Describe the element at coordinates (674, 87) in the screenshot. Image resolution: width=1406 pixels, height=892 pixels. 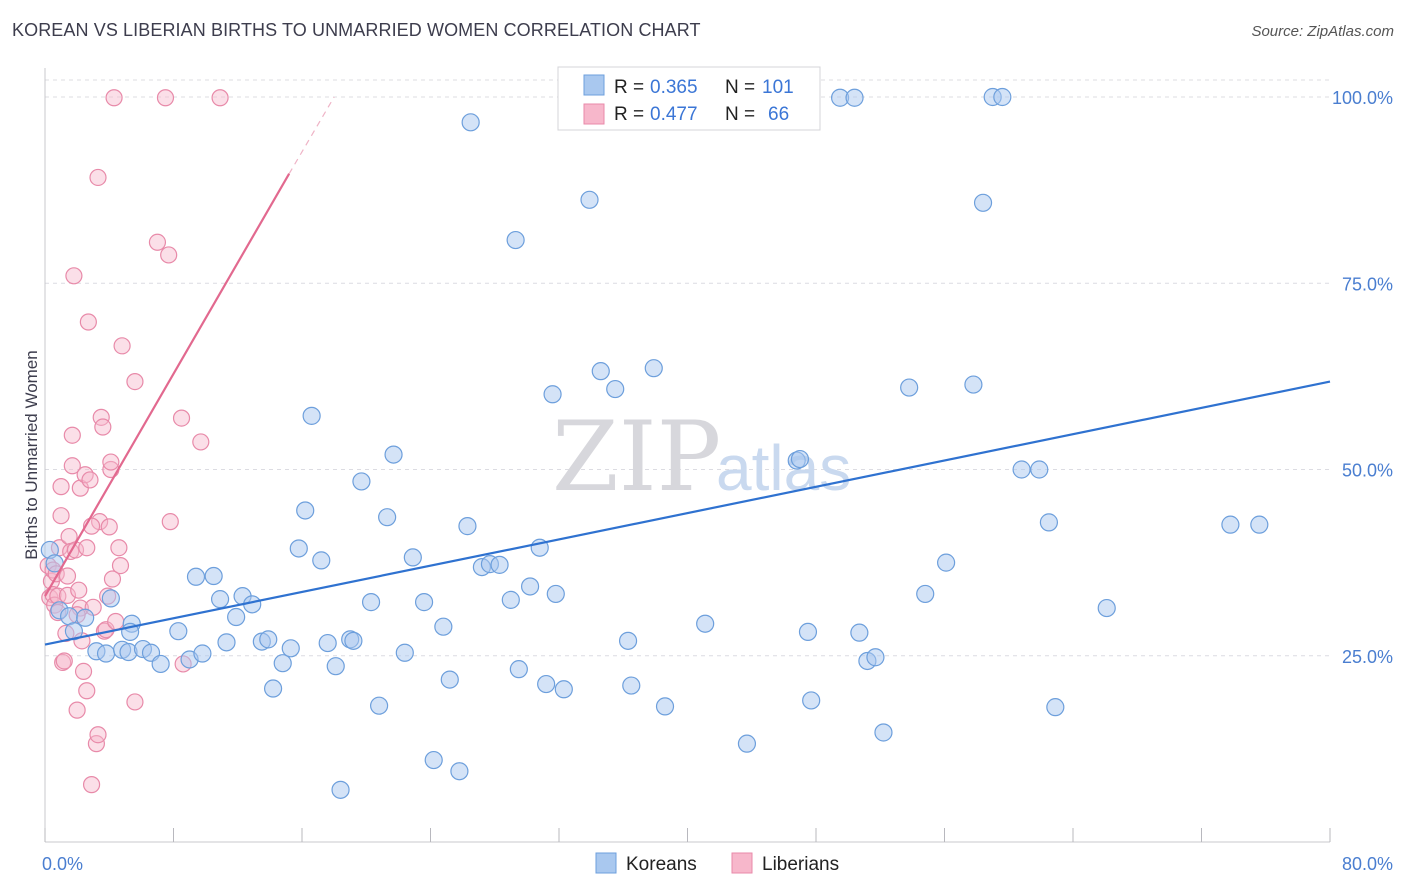
I see `legend-r-value-koreans: 0.365` at that location.